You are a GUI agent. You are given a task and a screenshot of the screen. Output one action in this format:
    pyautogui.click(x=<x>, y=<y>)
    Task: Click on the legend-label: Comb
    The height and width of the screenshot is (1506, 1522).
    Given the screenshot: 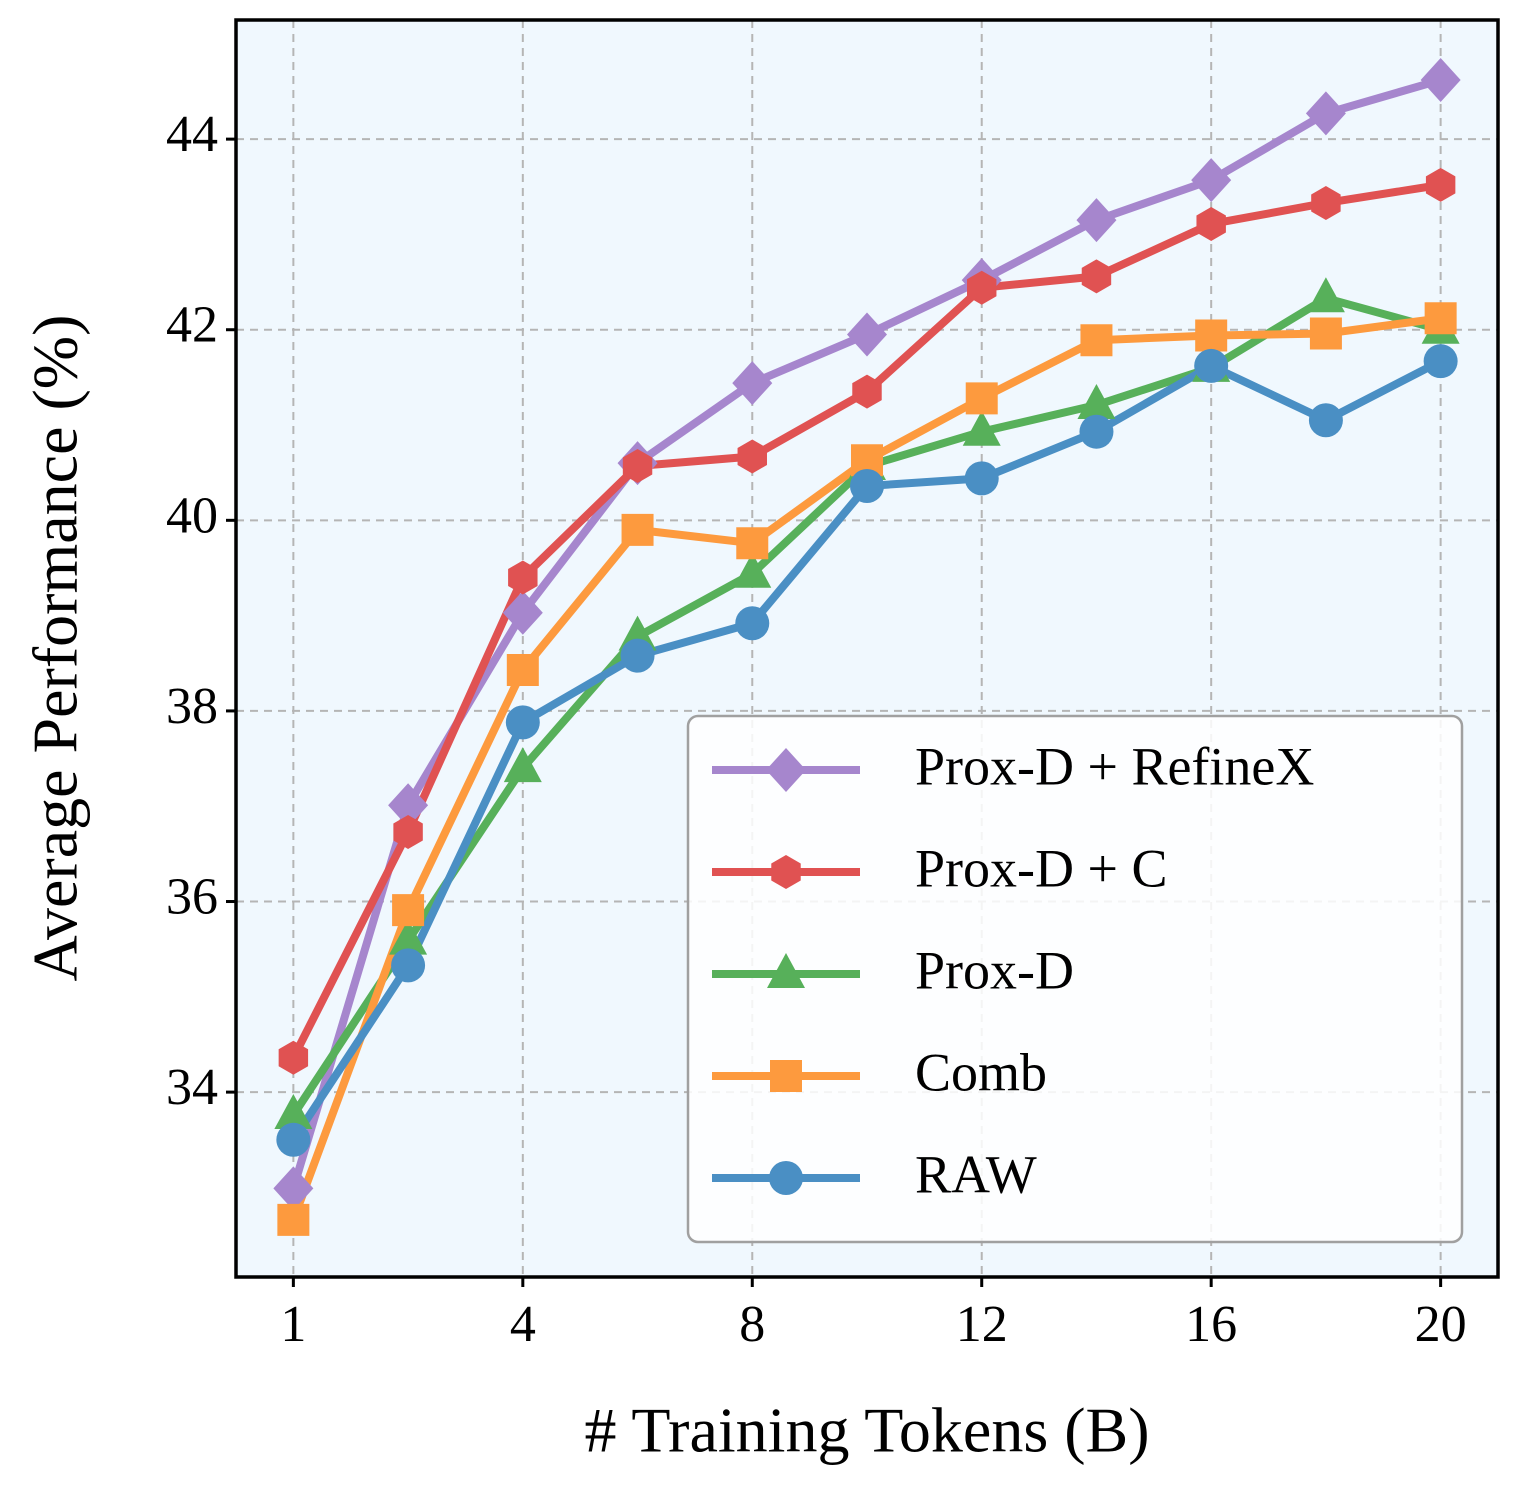 What is the action you would take?
    pyautogui.click(x=981, y=1072)
    